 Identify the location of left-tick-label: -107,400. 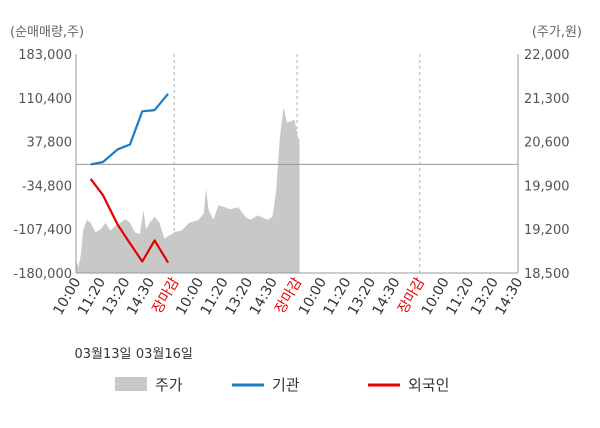
(43, 230).